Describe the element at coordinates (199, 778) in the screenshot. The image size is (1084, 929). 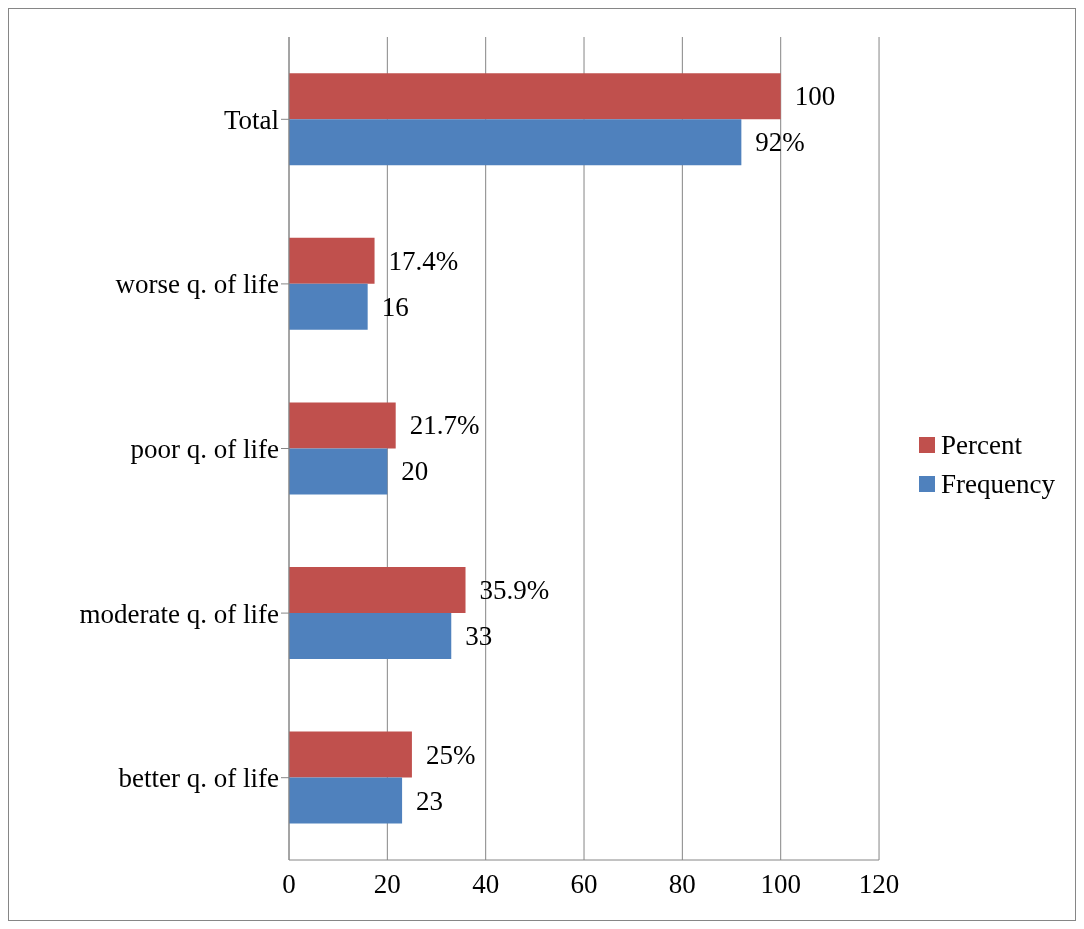
I see `y-tick-label: better q. of life` at that location.